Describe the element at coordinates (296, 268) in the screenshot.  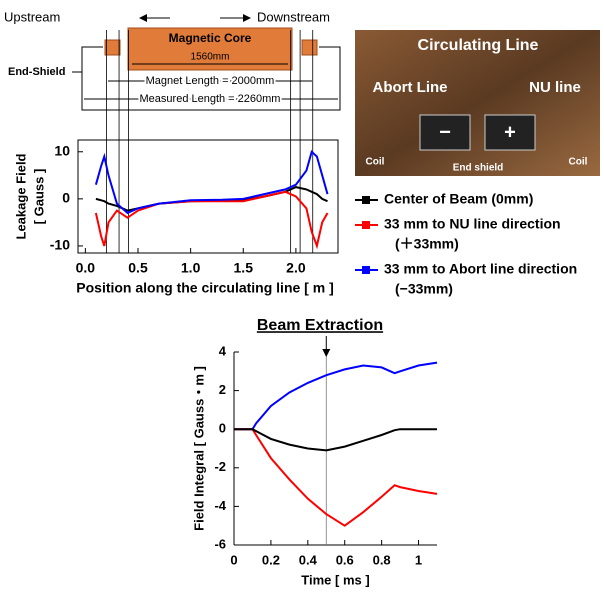
I see `x-tick-label: 2.0` at that location.